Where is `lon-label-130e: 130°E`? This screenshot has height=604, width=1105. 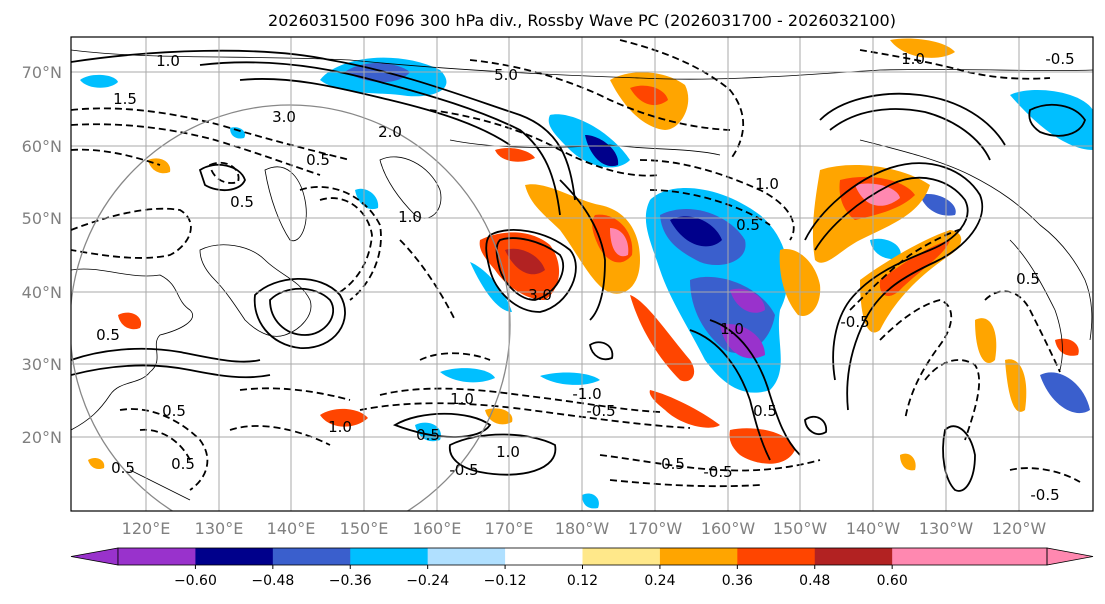
lon-label-130e: 130°E is located at coordinates (219, 528).